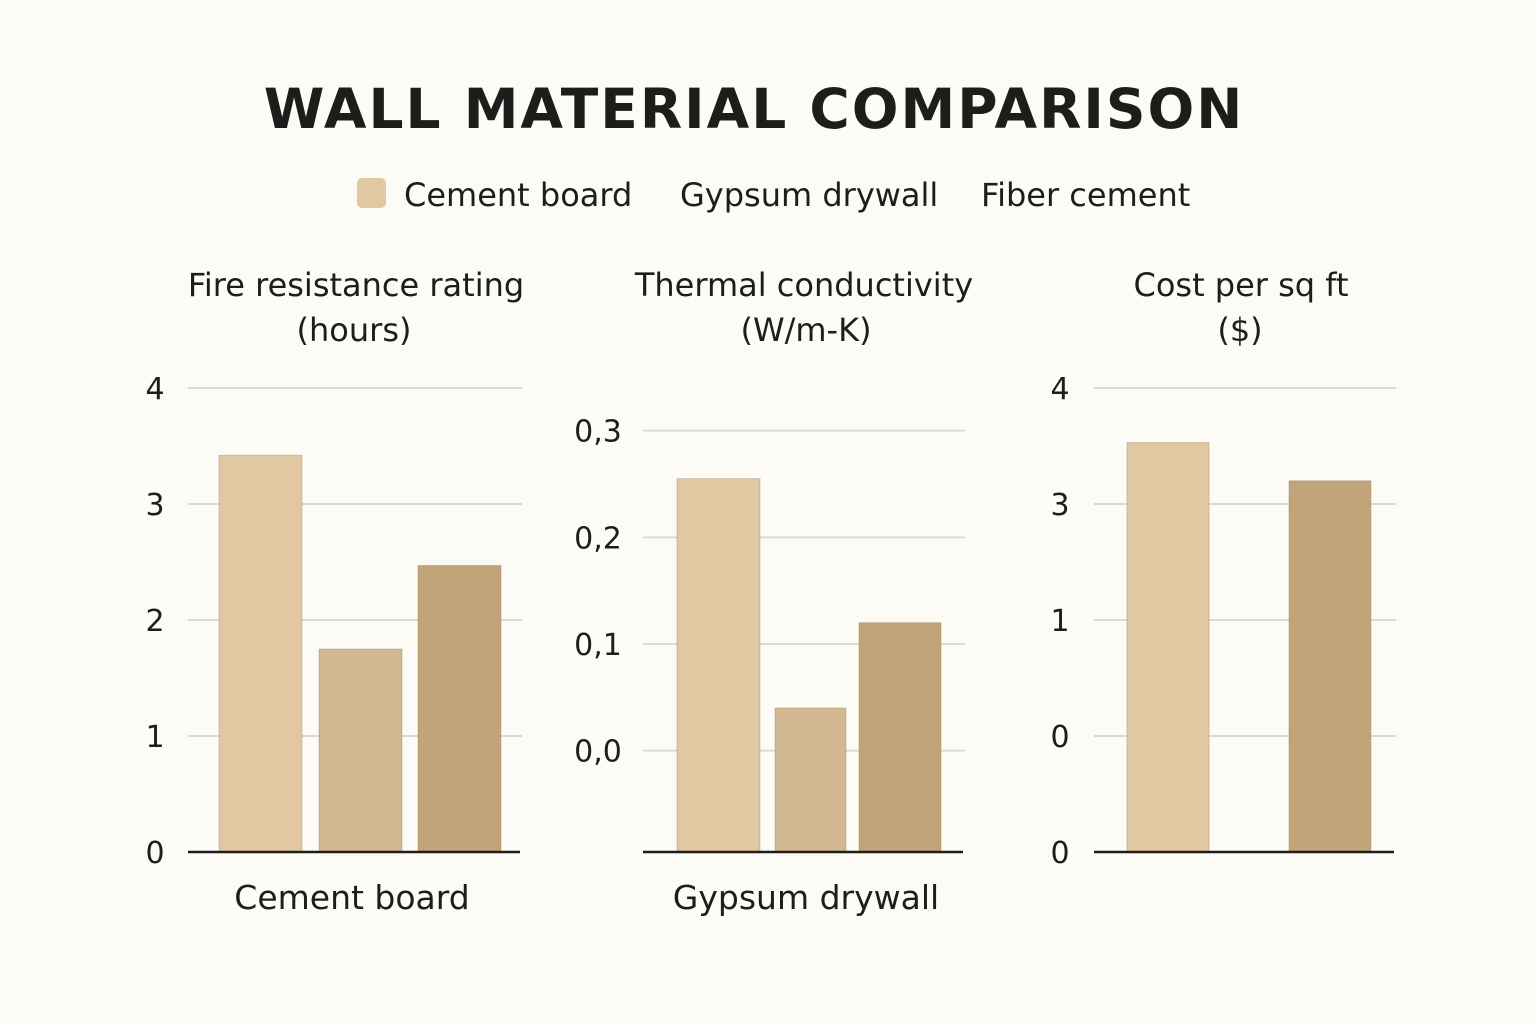 The height and width of the screenshot is (1024, 1536). What do you see at coordinates (598, 538) in the screenshot?
I see `y-tick-label: 0,2` at bounding box center [598, 538].